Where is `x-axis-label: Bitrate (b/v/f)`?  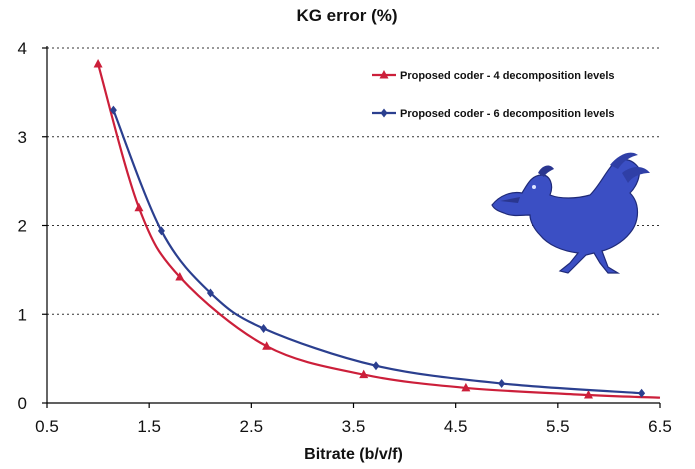 x-axis-label: Bitrate (b/v/f) is located at coordinates (353, 454).